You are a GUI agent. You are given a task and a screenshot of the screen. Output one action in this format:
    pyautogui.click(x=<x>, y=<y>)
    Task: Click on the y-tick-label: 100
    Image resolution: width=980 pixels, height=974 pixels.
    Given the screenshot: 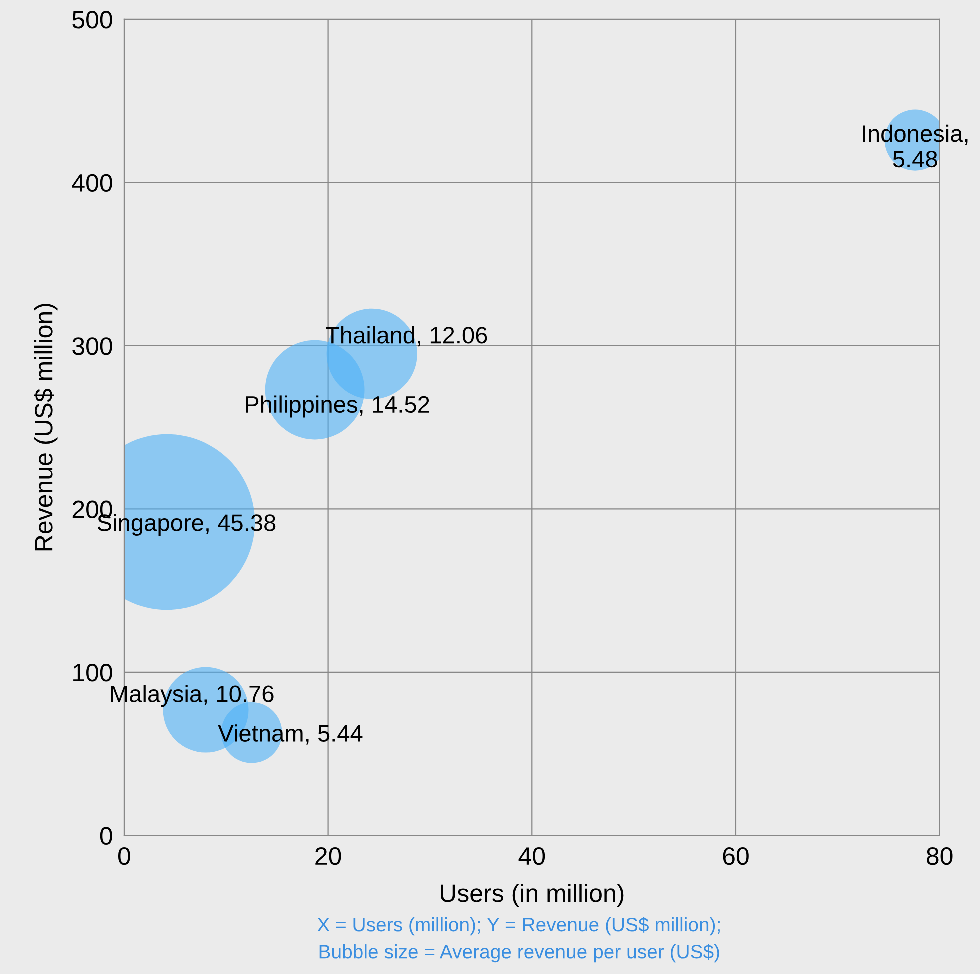 What is the action you would take?
    pyautogui.click(x=93, y=673)
    